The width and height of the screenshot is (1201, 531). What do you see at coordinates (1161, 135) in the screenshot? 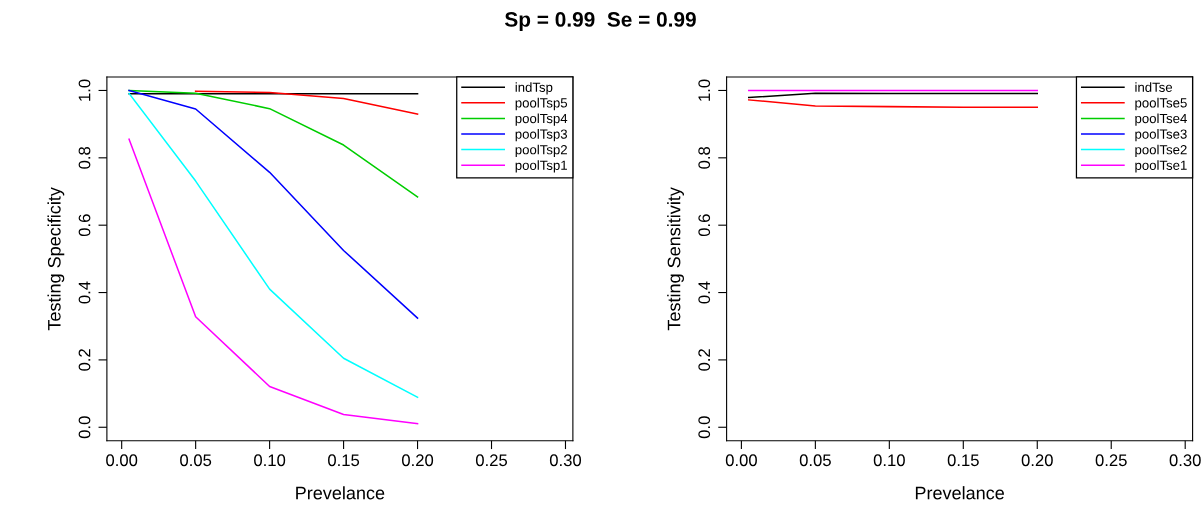
I see `legend-label: poolTse3` at bounding box center [1161, 135].